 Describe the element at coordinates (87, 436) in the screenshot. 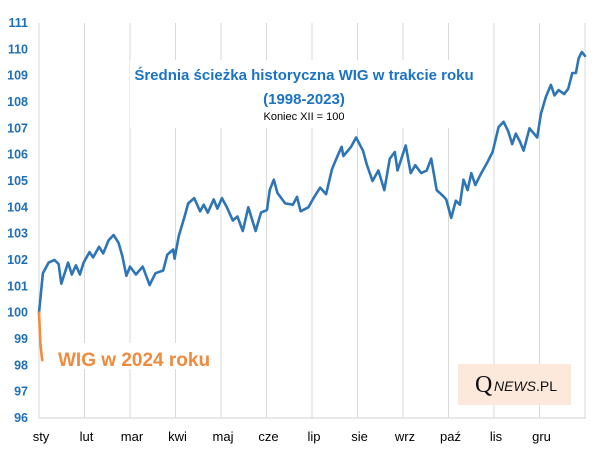

I see `x-tick-label: lut` at that location.